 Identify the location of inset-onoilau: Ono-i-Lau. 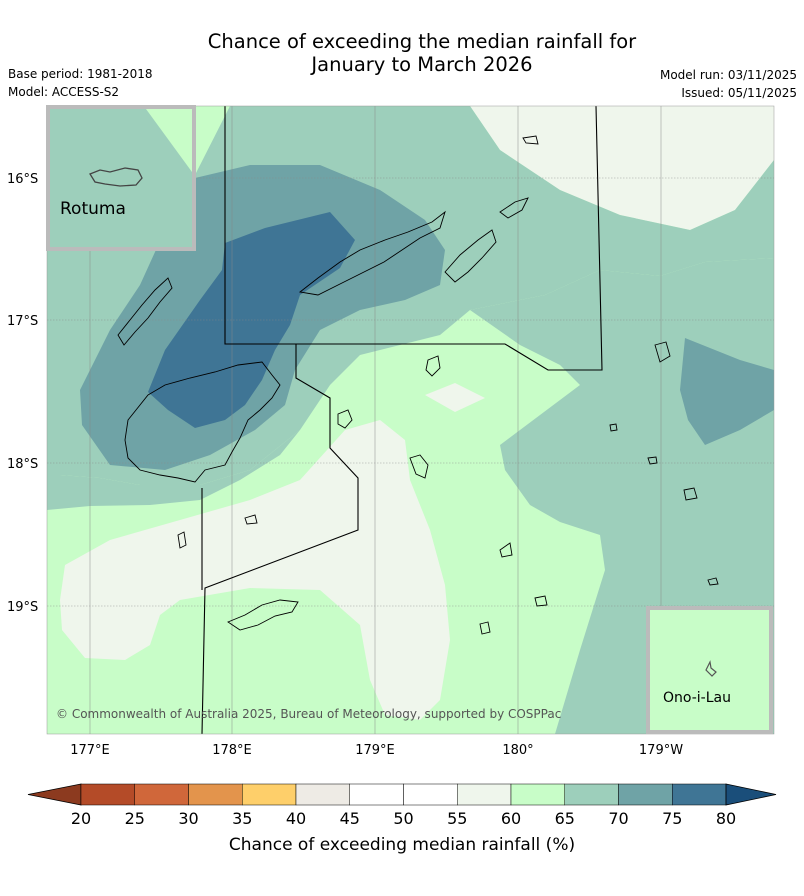
(709, 670).